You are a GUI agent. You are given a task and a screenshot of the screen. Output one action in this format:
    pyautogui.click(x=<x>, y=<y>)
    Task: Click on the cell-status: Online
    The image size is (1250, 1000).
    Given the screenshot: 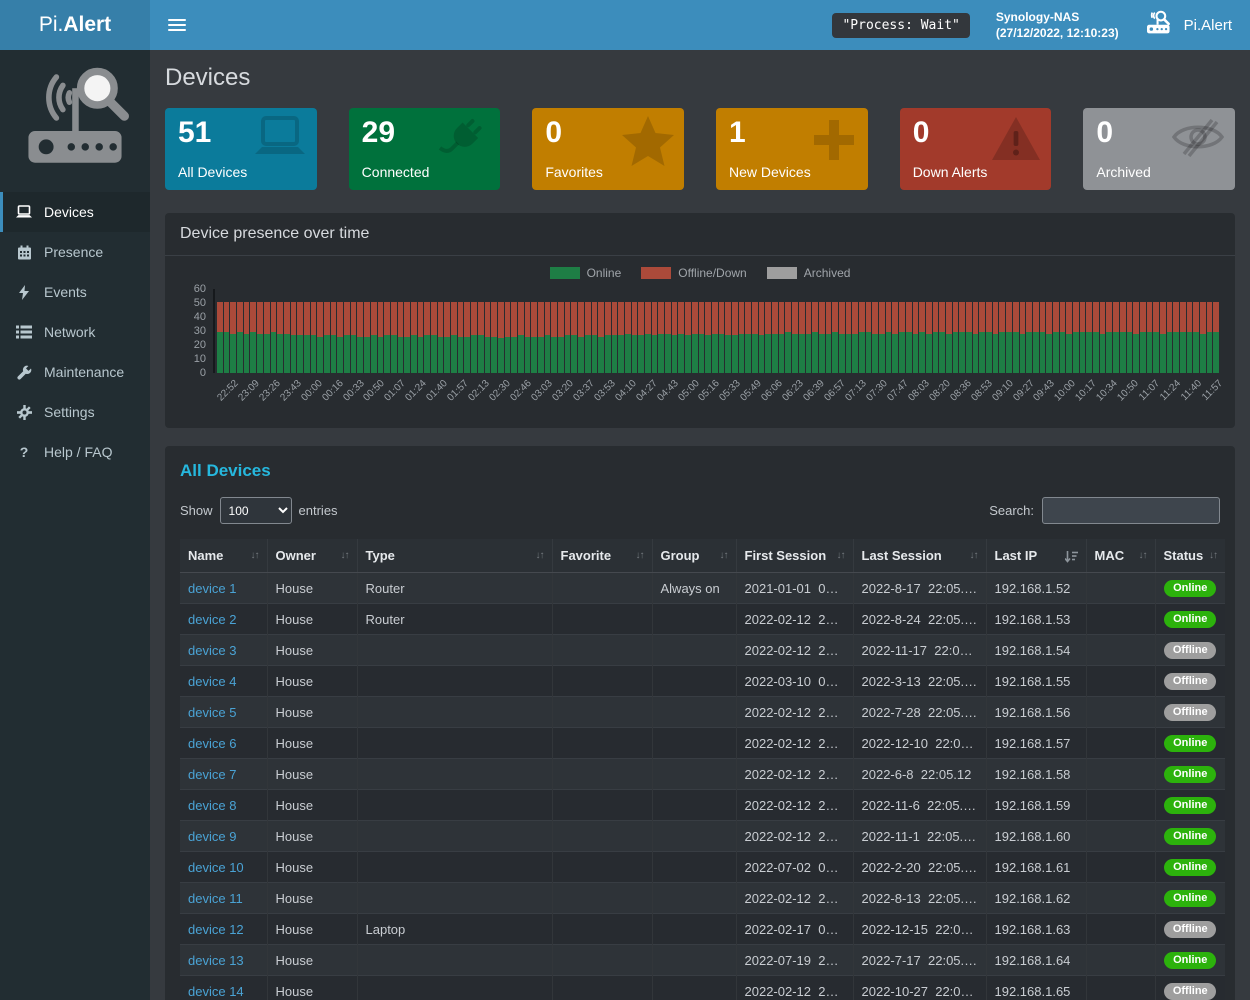 What is the action you would take?
    pyautogui.click(x=1190, y=588)
    